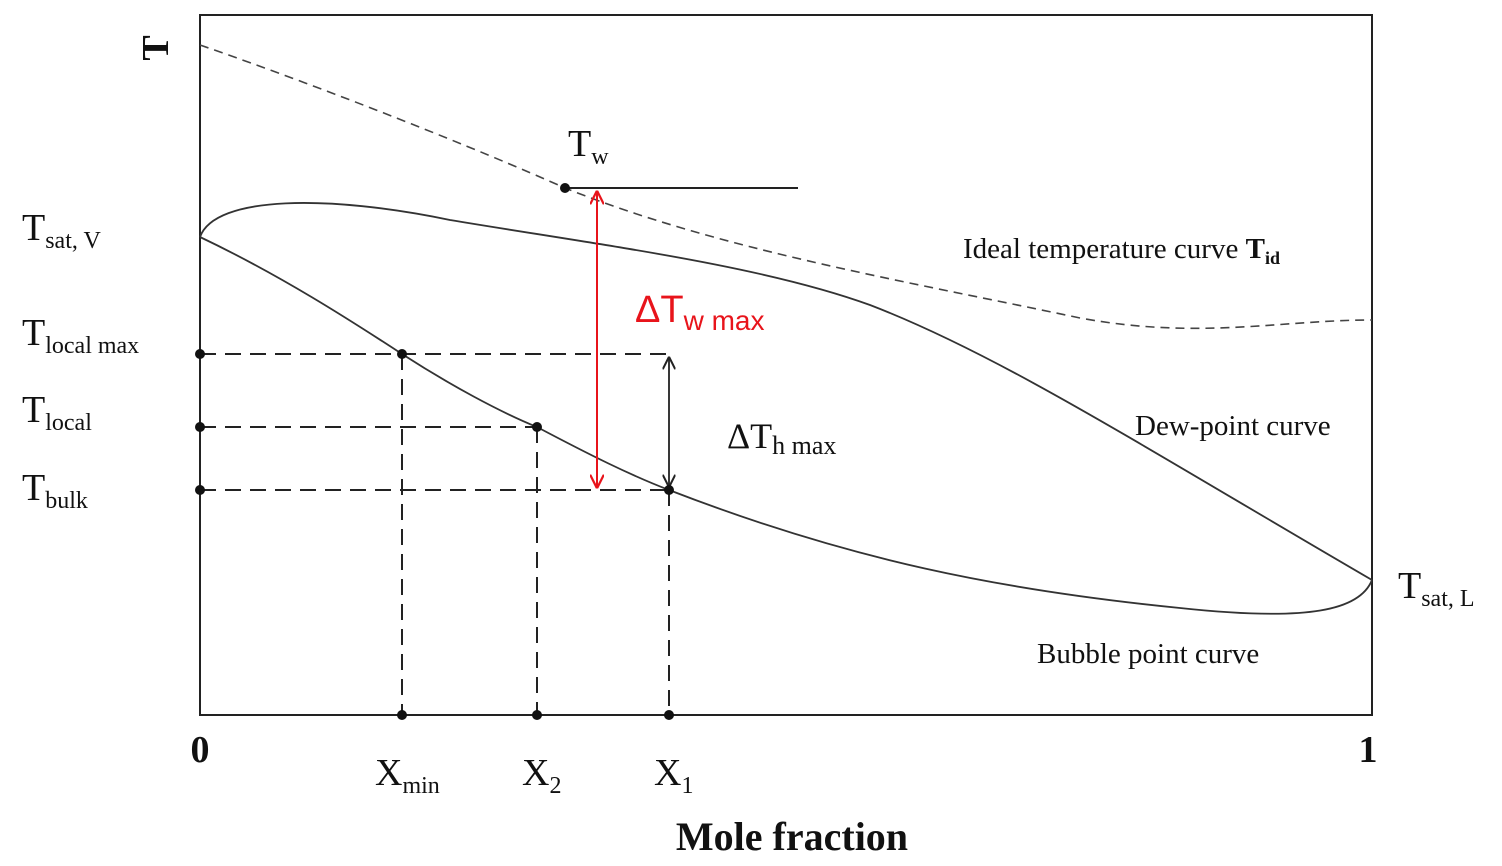 The image size is (1502, 866). I want to click on point-t-local-max-axis, so click(200, 354).